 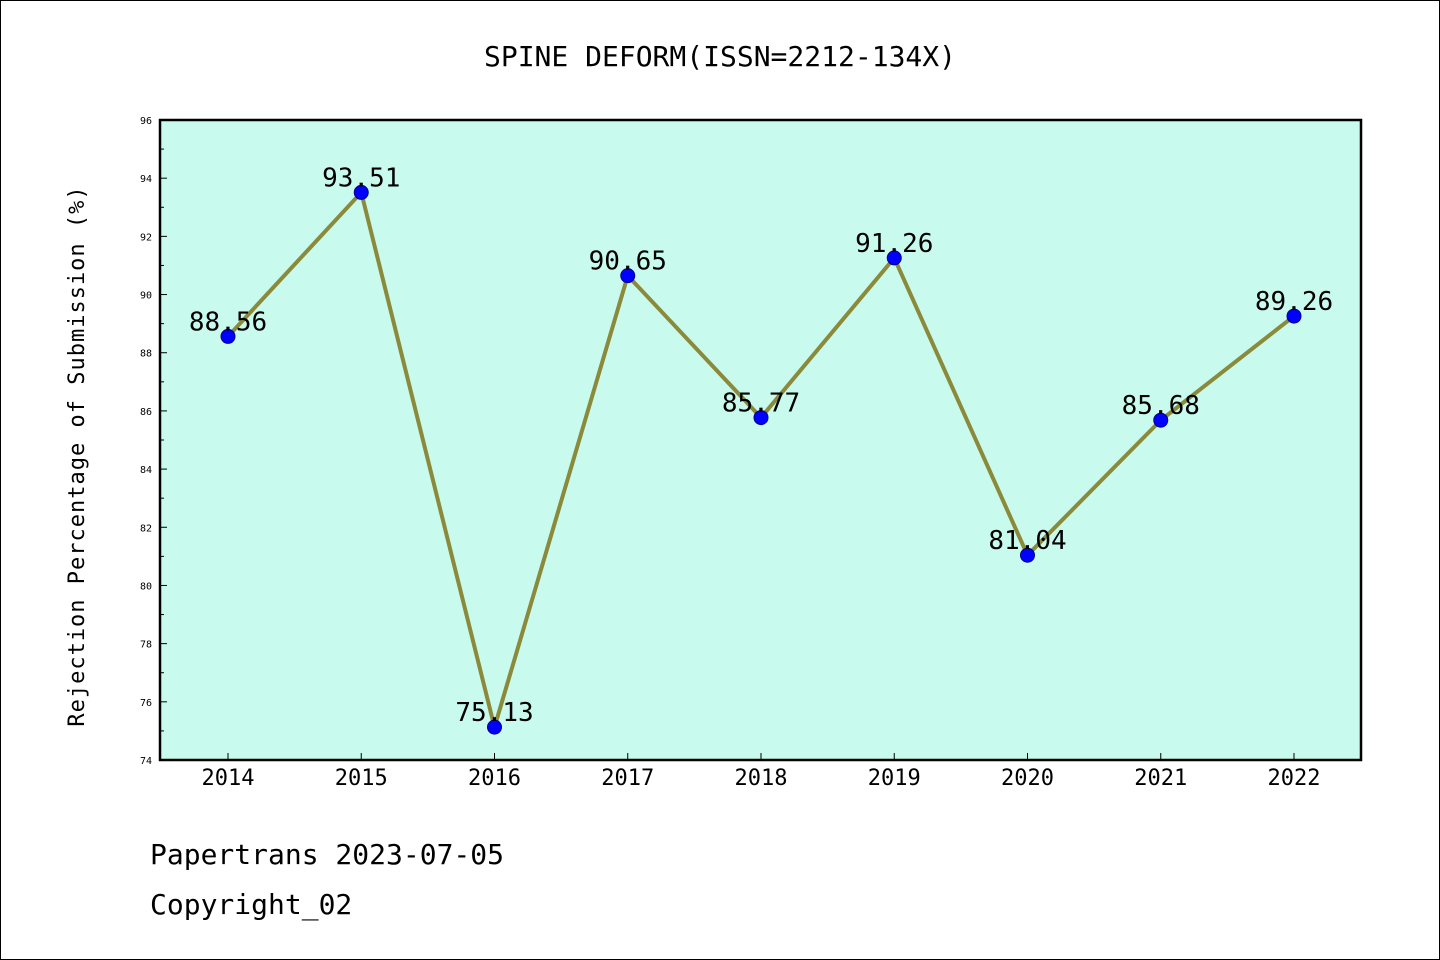 I want to click on data-label: 81.04, so click(x=1027, y=541).